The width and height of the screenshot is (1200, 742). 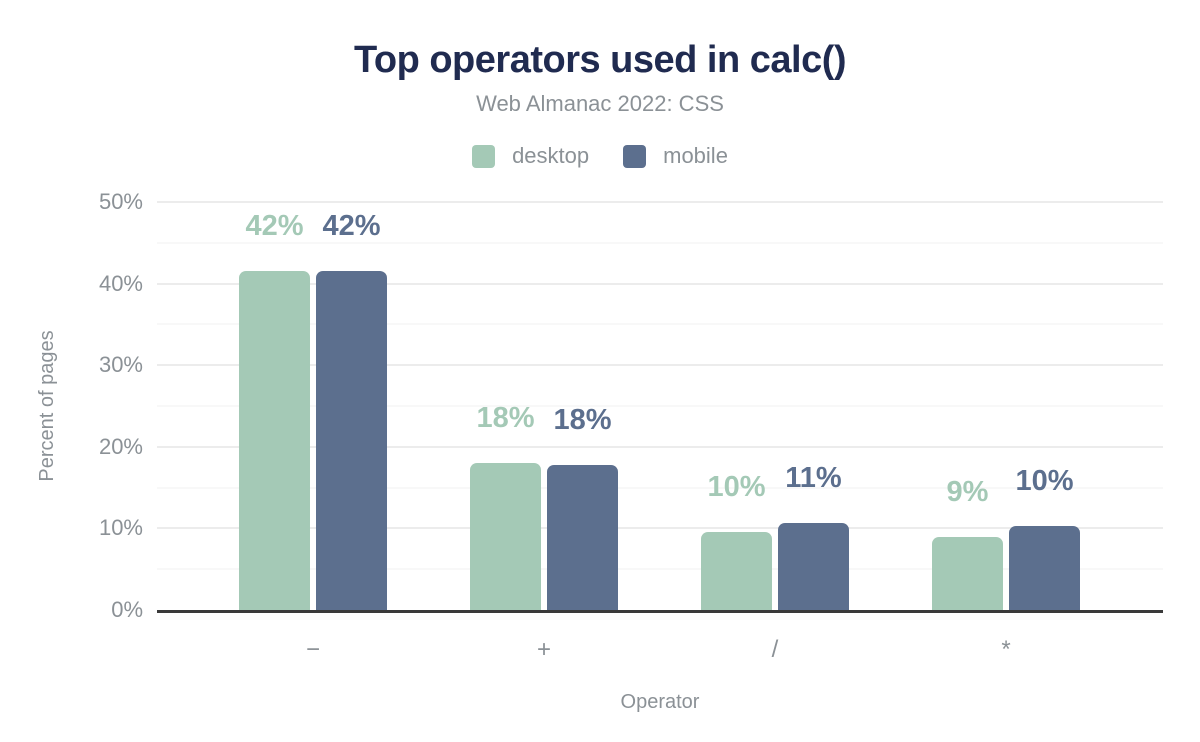 I want to click on bar-value-label-mobile-plus: 18%, so click(x=582, y=419).